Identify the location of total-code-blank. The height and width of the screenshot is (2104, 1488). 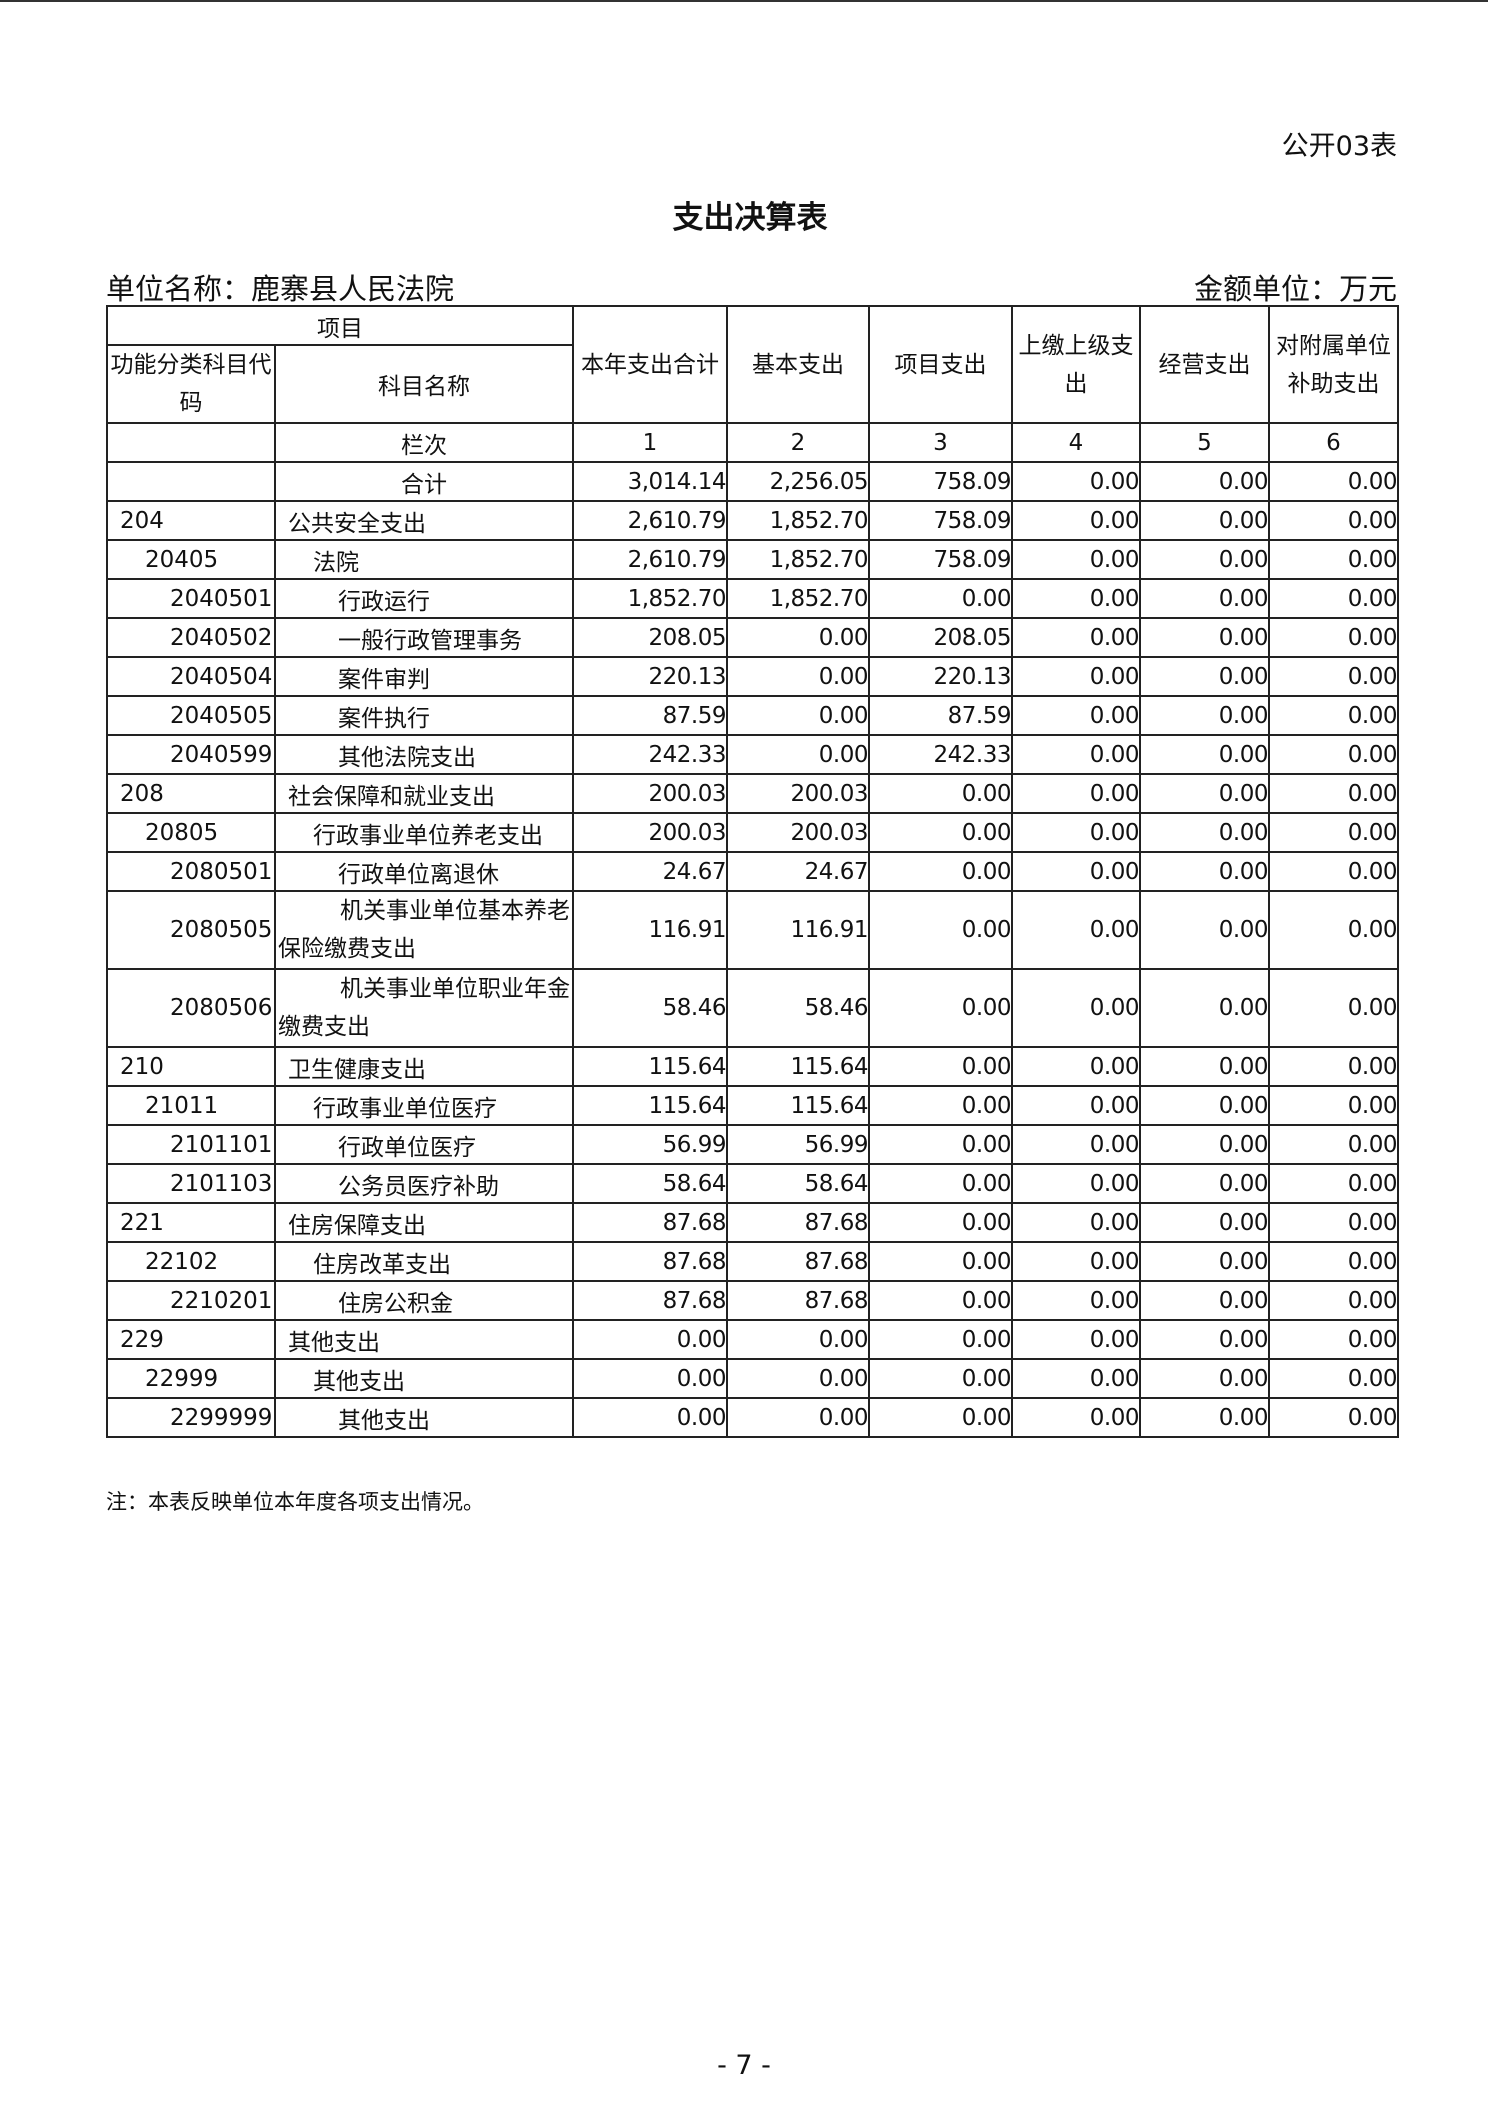
(191, 481).